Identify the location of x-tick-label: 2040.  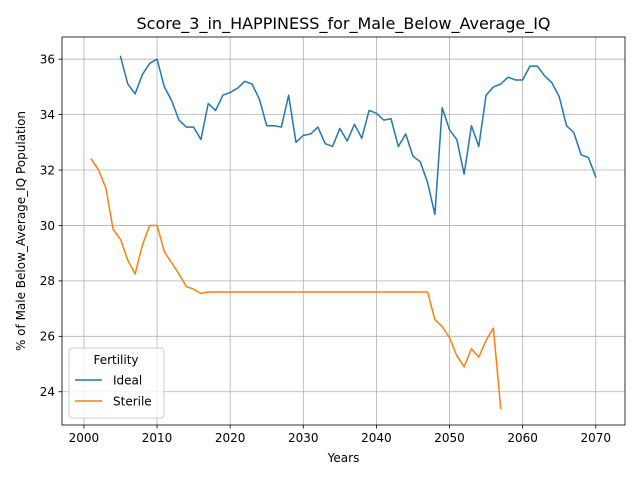
(376, 438).